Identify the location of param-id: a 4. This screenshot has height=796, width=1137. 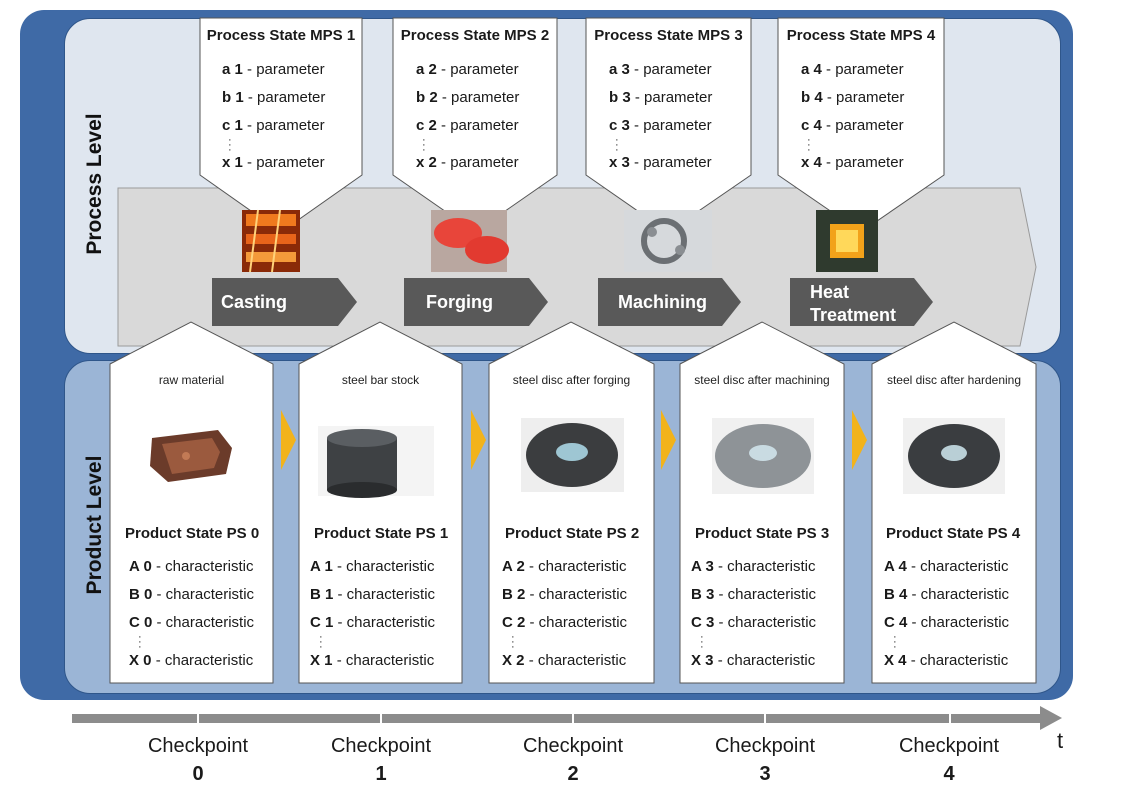
(811, 69).